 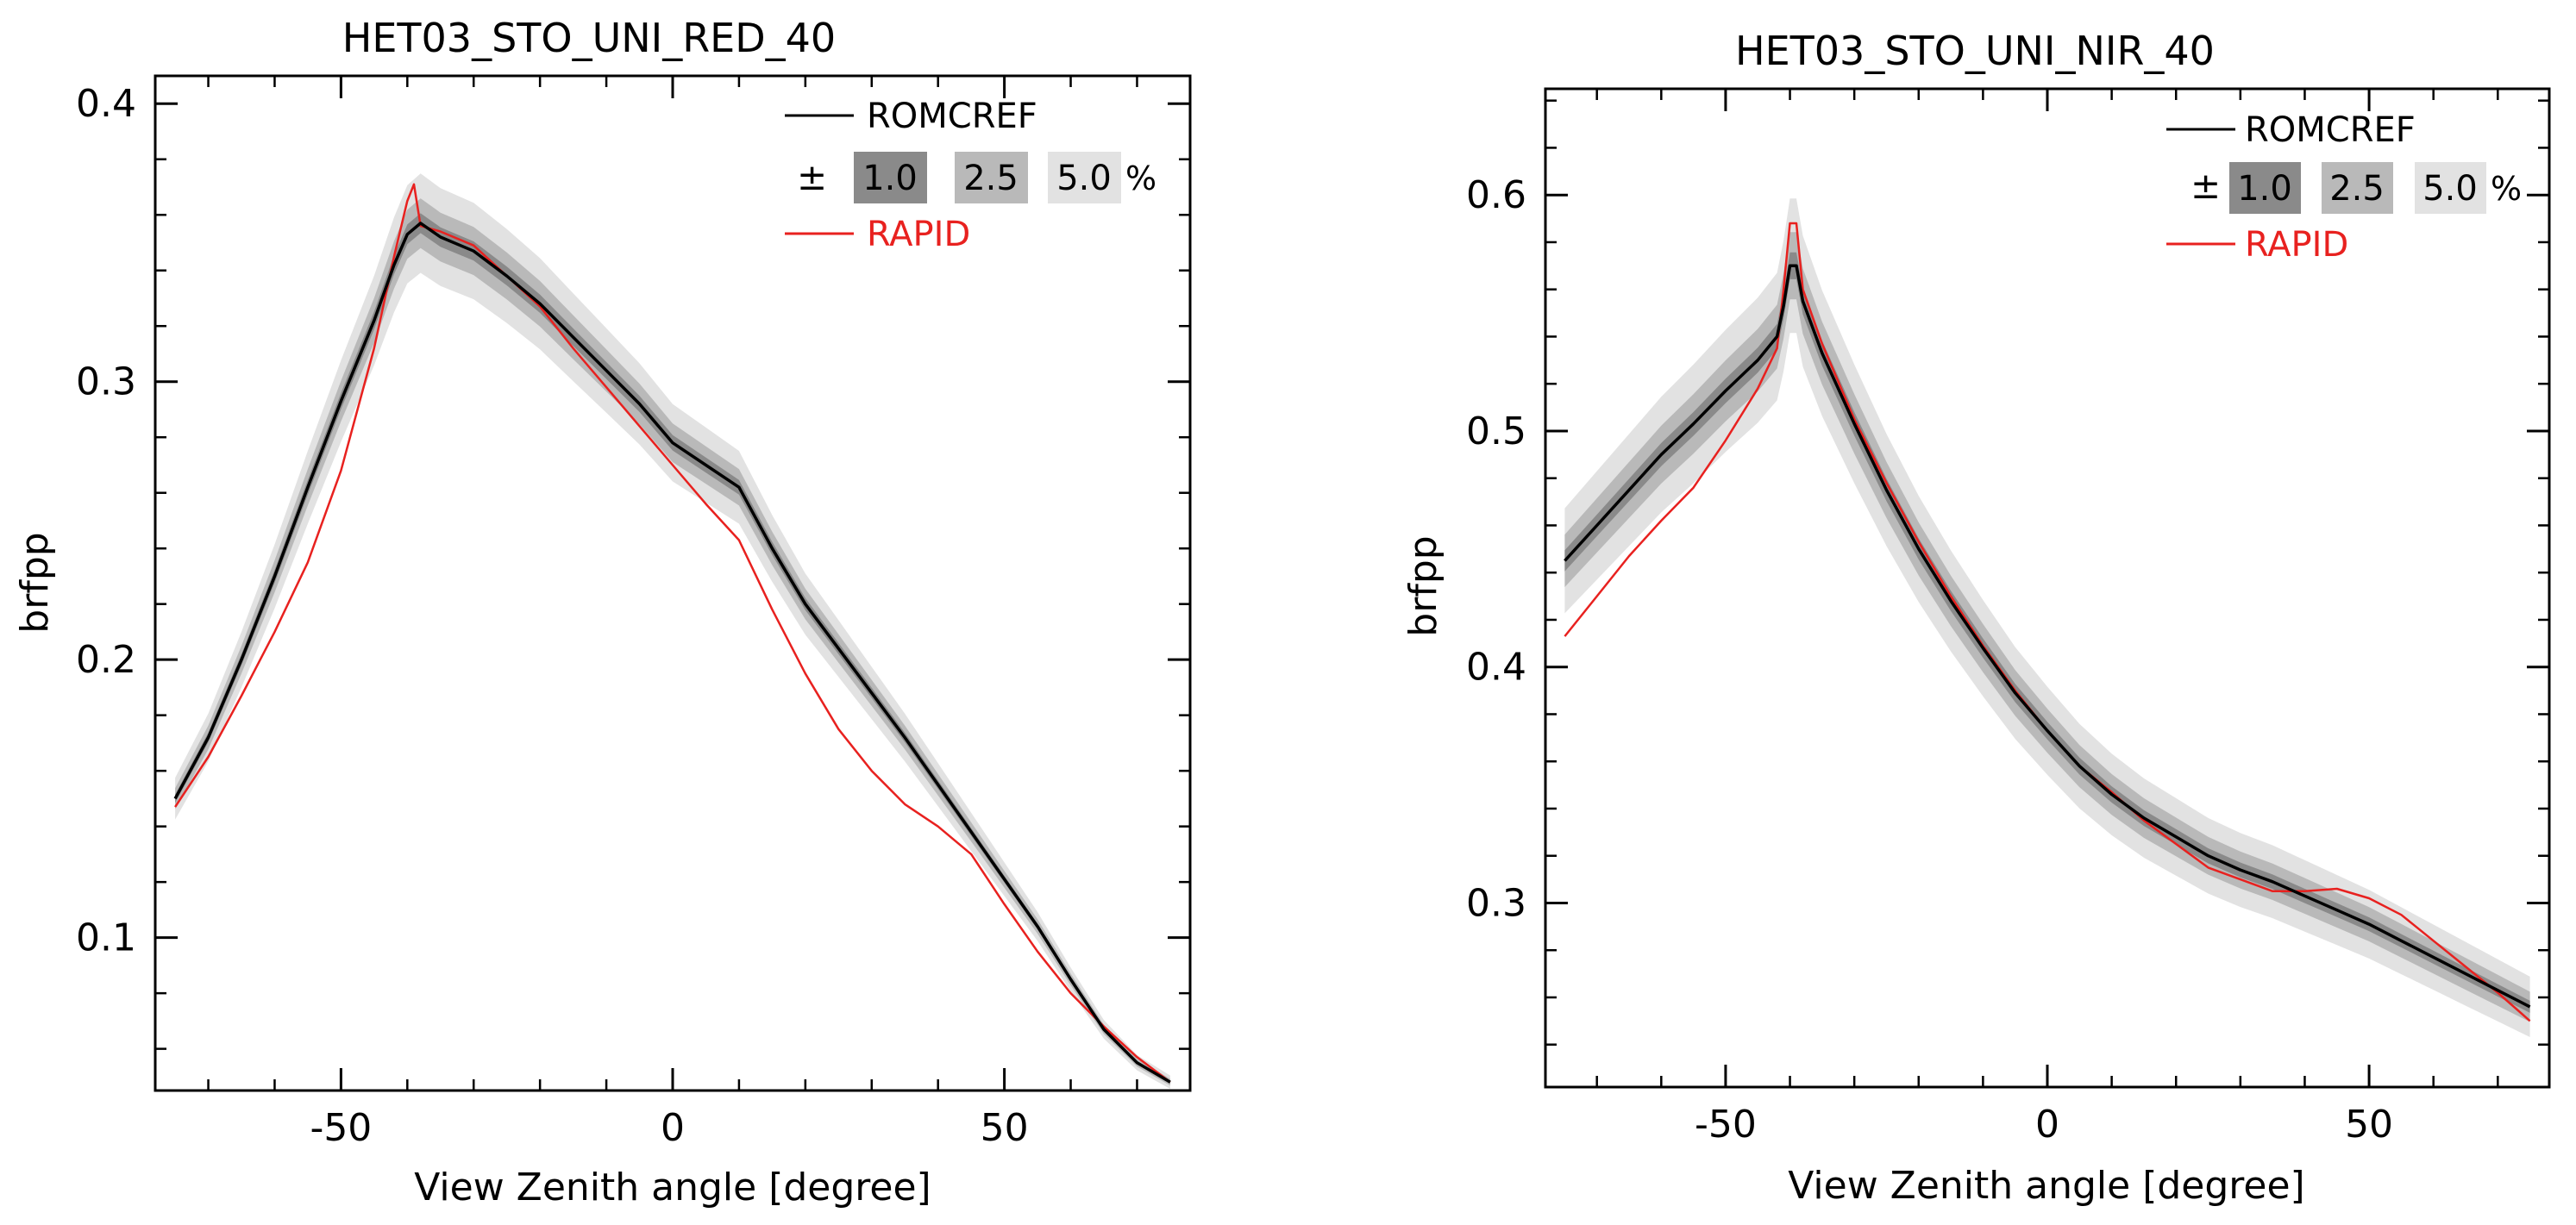 I want to click on y-tick-label: 0.2, so click(x=106, y=660).